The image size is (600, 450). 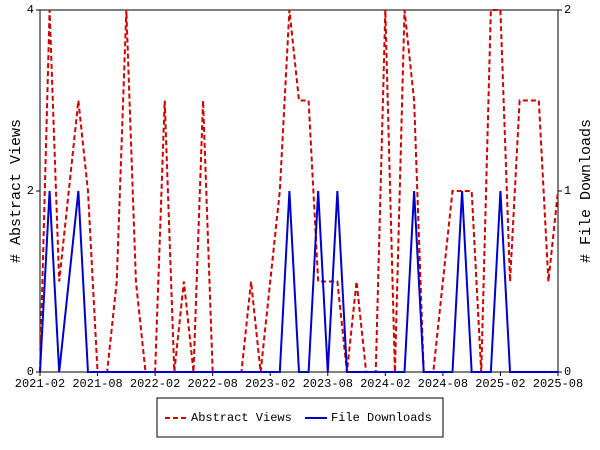 I want to click on legend-box, so click(x=300, y=417).